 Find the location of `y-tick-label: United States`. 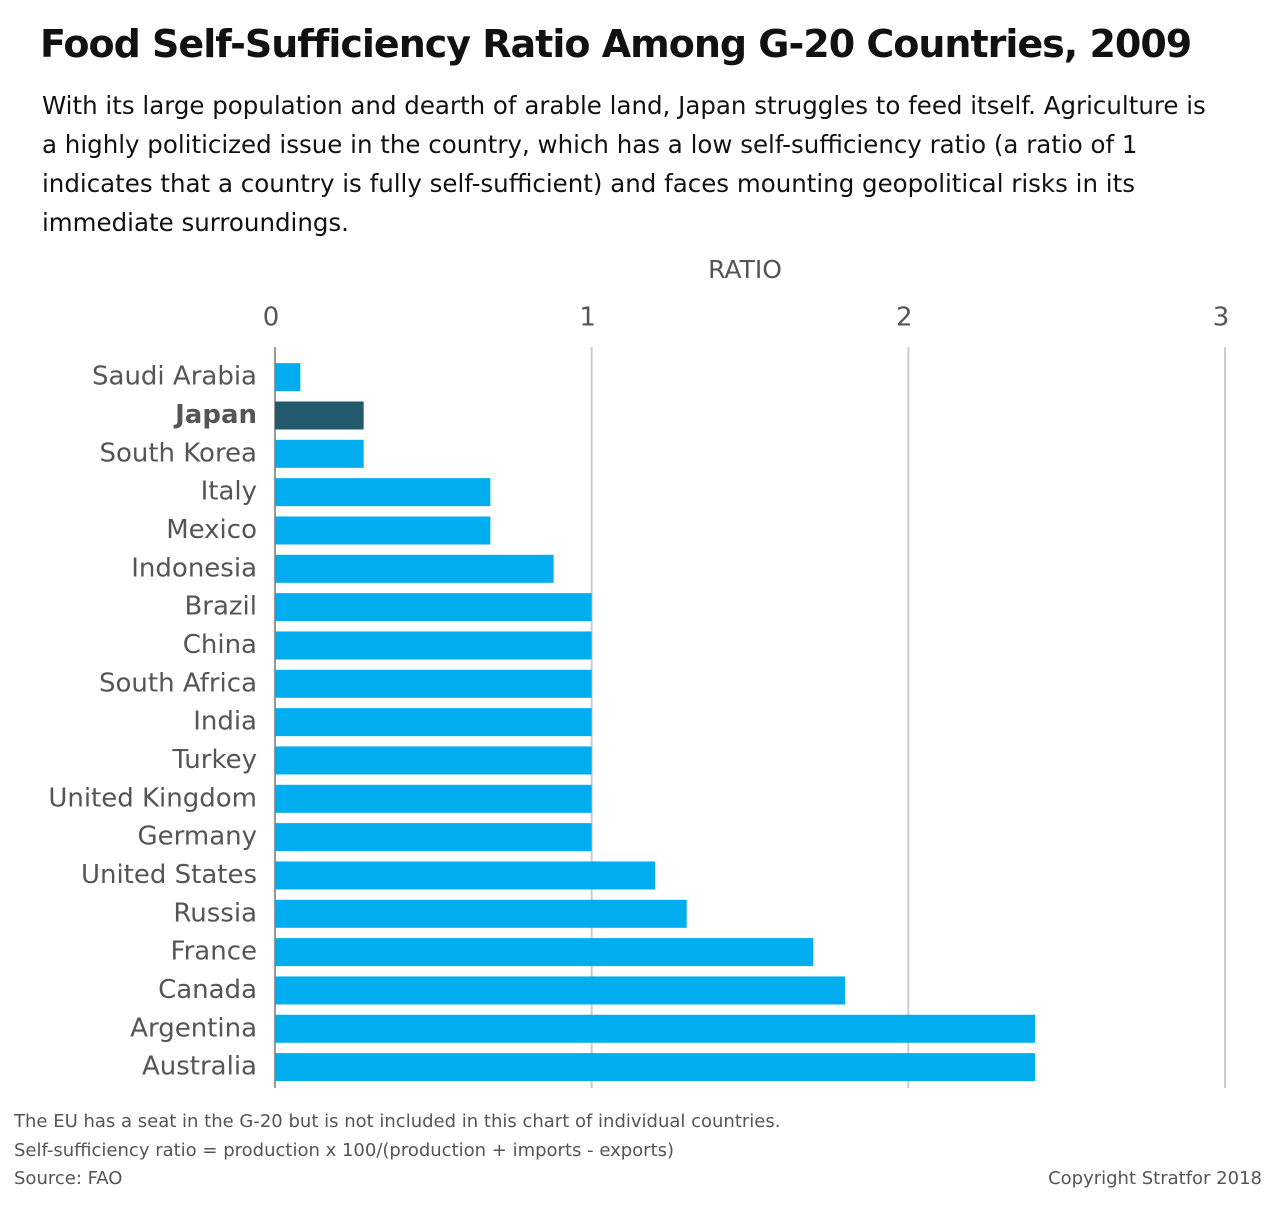

y-tick-label: United States is located at coordinates (169, 875).